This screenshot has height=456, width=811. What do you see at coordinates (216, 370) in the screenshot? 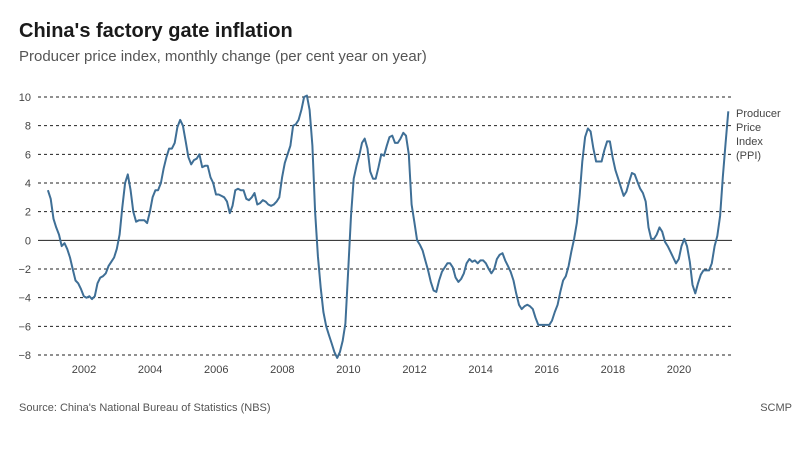
I see `x-tick-label: 2006` at bounding box center [216, 370].